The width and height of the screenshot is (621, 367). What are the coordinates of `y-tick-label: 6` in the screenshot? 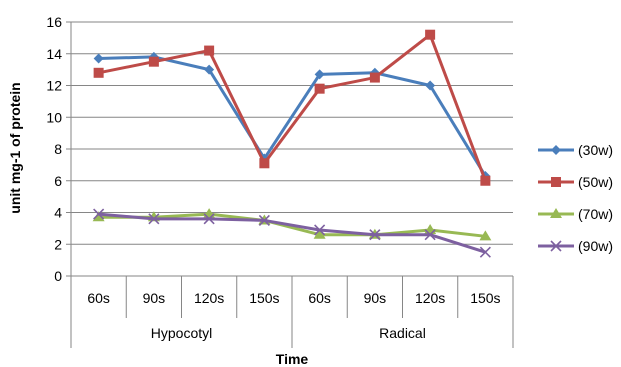 It's located at (58, 181).